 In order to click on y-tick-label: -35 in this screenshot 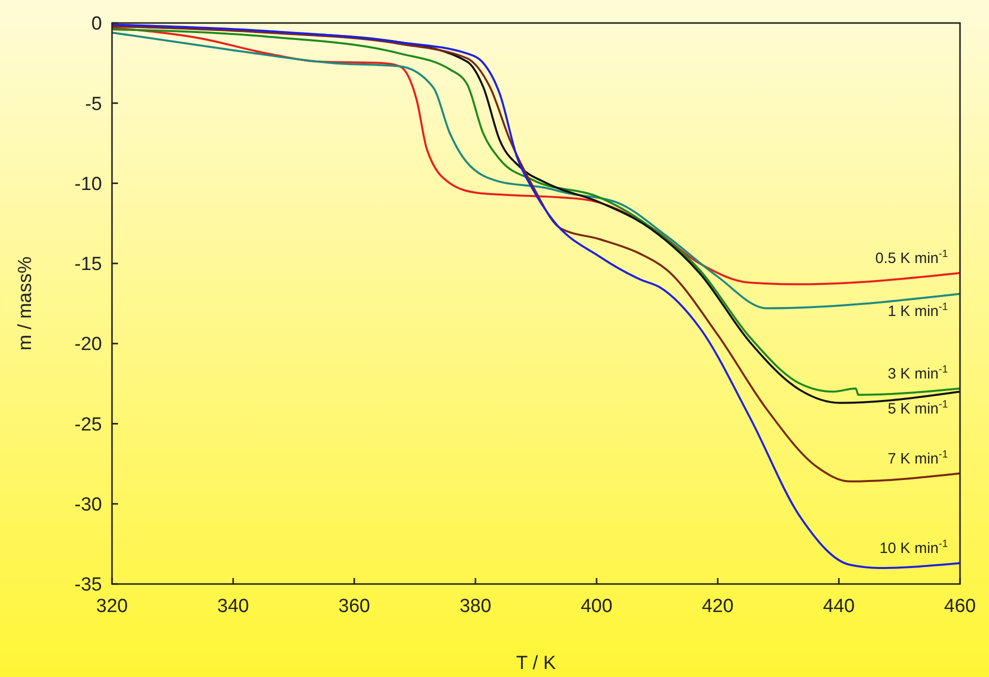, I will do `click(88, 585)`.